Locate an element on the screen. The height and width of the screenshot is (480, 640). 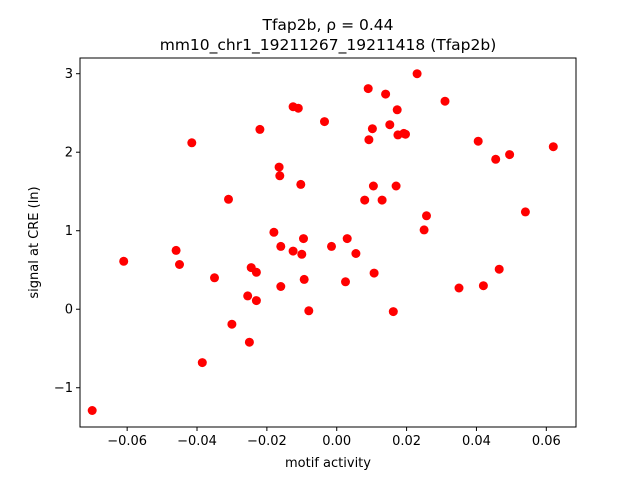
y-tick-label: 2 is located at coordinates (69, 153).